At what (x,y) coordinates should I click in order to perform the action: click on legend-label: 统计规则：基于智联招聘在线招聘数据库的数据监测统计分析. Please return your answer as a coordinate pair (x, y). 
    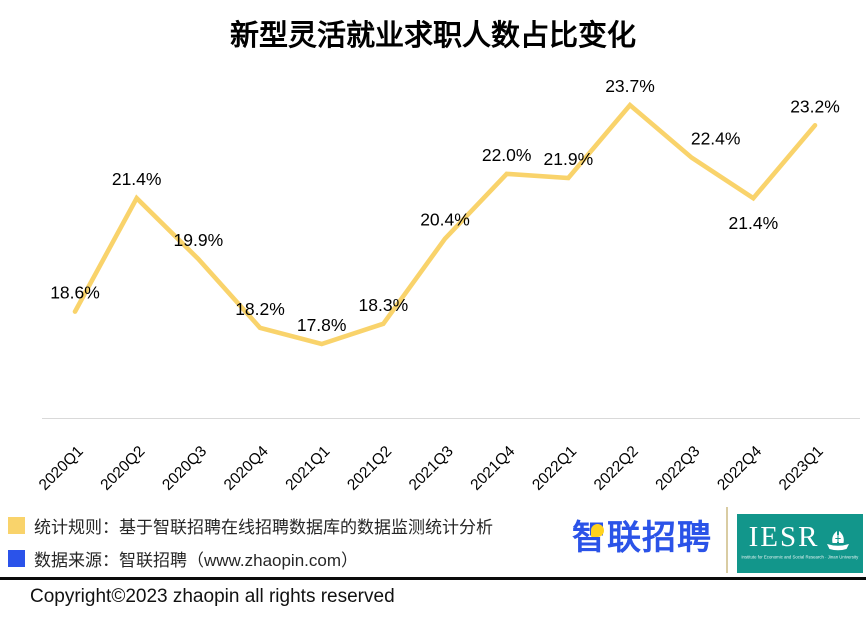
    Looking at the image, I should click on (263, 527).